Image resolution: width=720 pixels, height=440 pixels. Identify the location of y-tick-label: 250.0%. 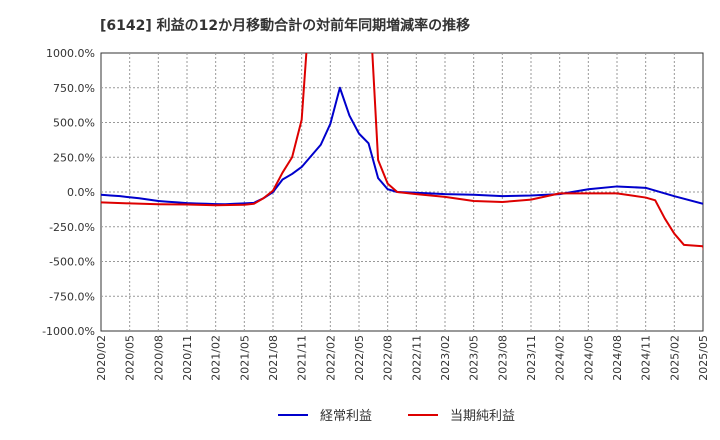
(74, 157).